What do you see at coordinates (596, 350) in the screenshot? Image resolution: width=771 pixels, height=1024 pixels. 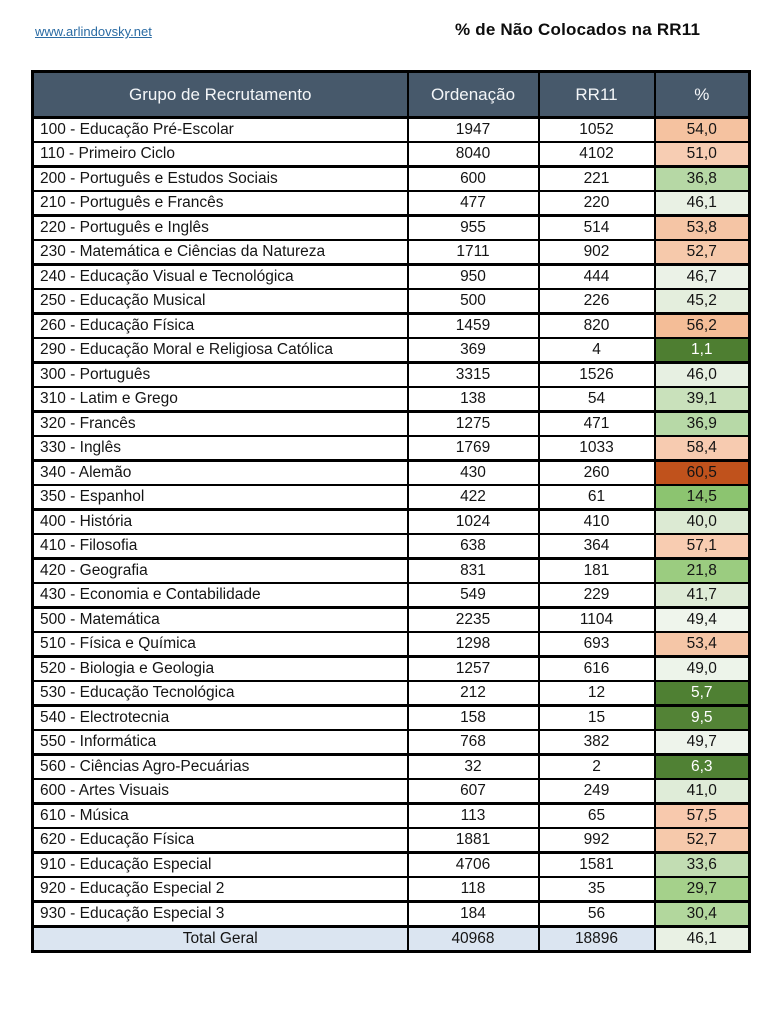 I see `rr11-cell: 4` at bounding box center [596, 350].